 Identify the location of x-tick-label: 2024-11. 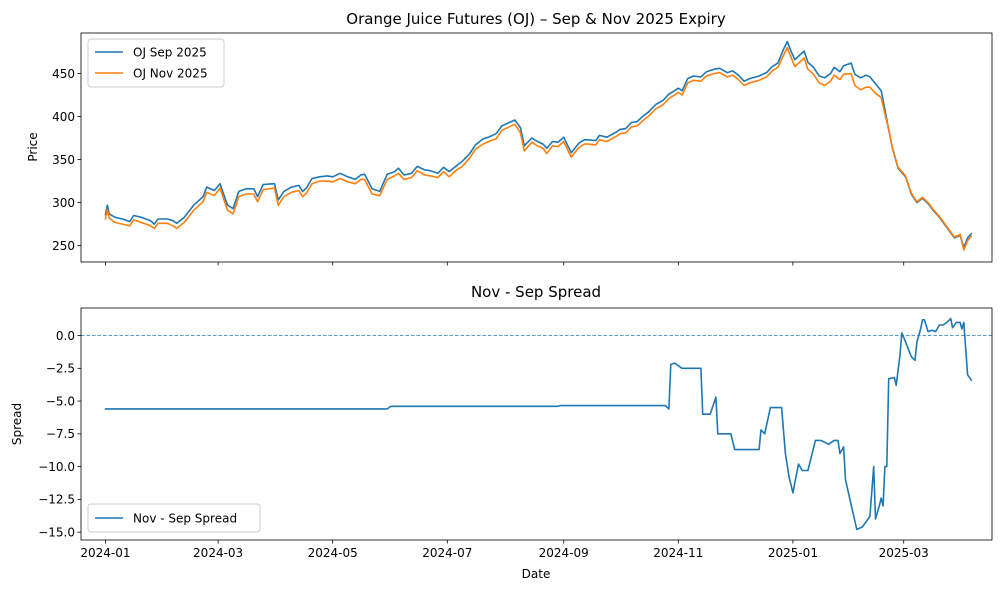
(678, 553).